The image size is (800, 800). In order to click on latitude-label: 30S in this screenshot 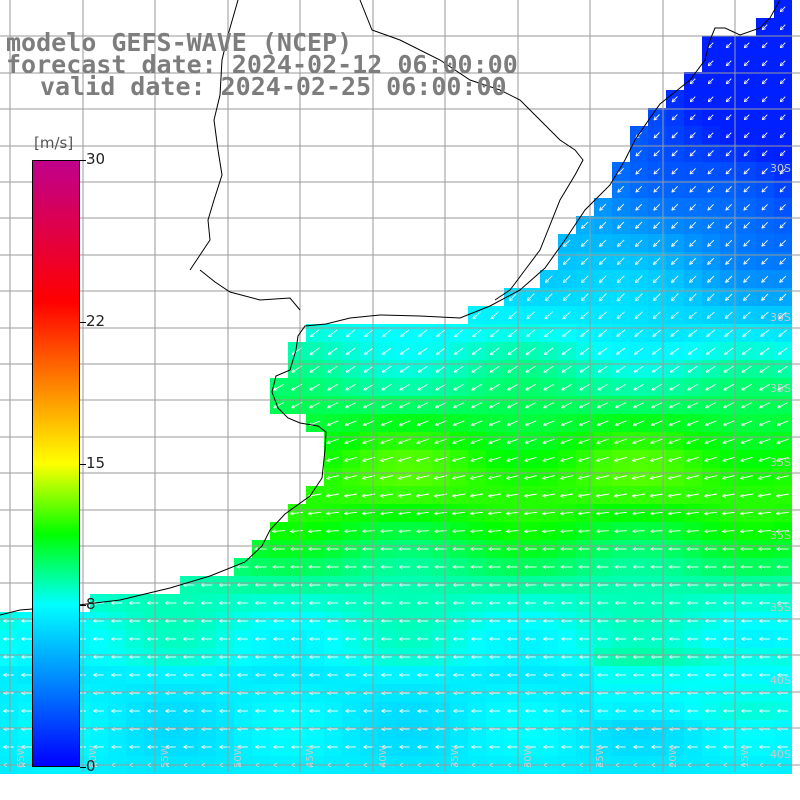, I will do `click(780, 168)`.